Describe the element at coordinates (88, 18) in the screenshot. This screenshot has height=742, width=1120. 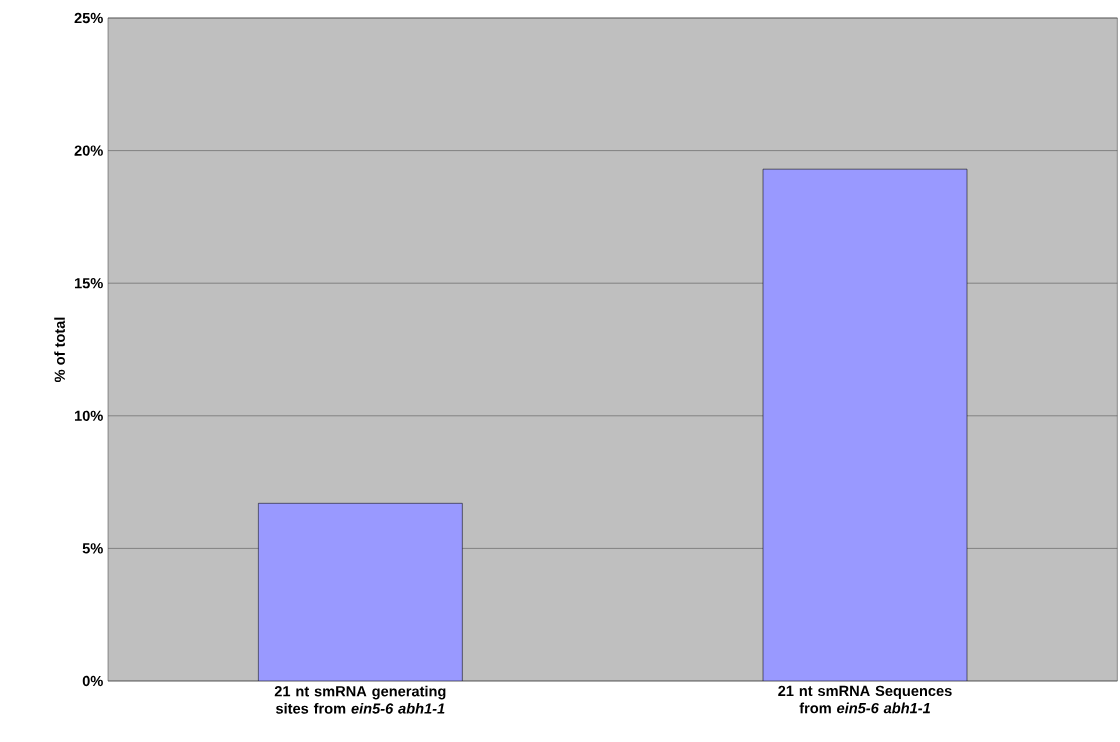
I see `y-tick-label: 25%` at that location.